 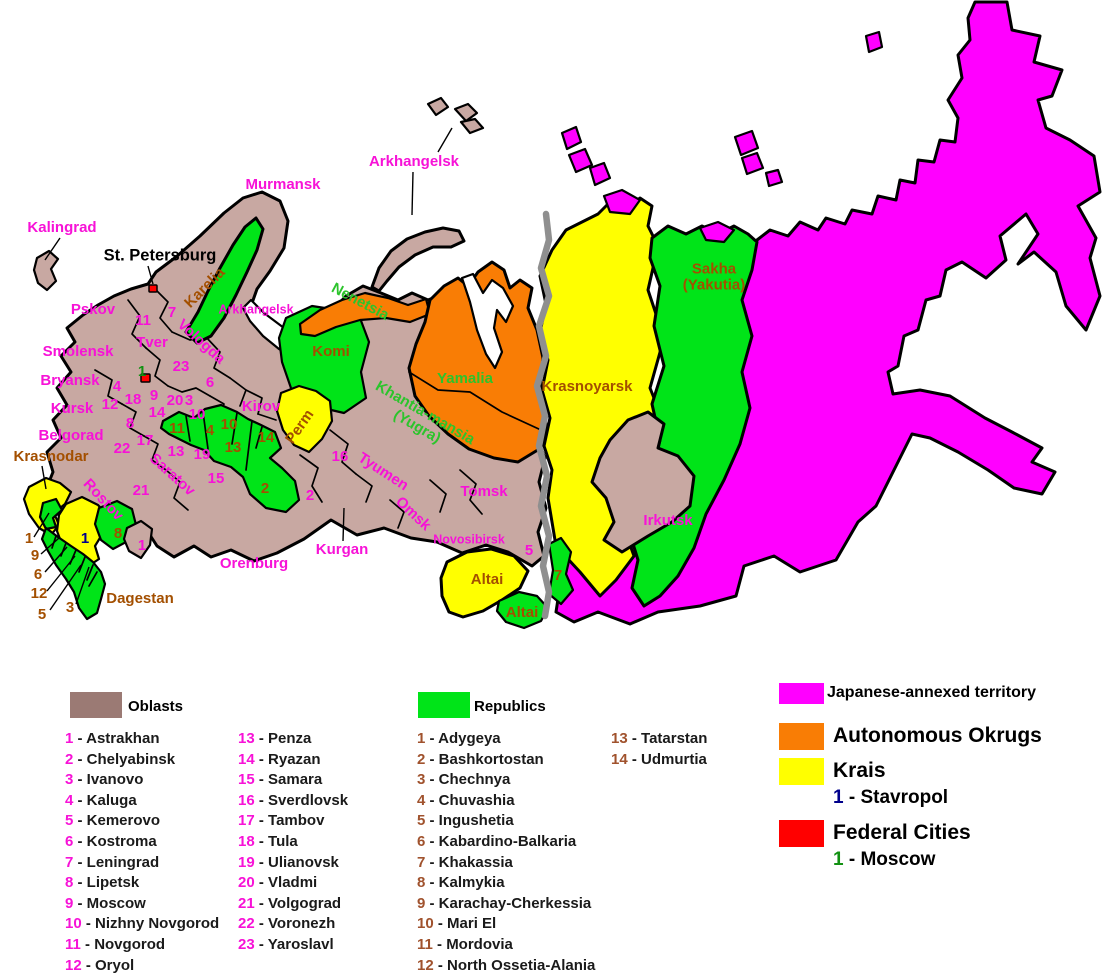 What do you see at coordinates (457, 924) in the screenshot?
I see `legend-item: 10 - Mari El` at bounding box center [457, 924].